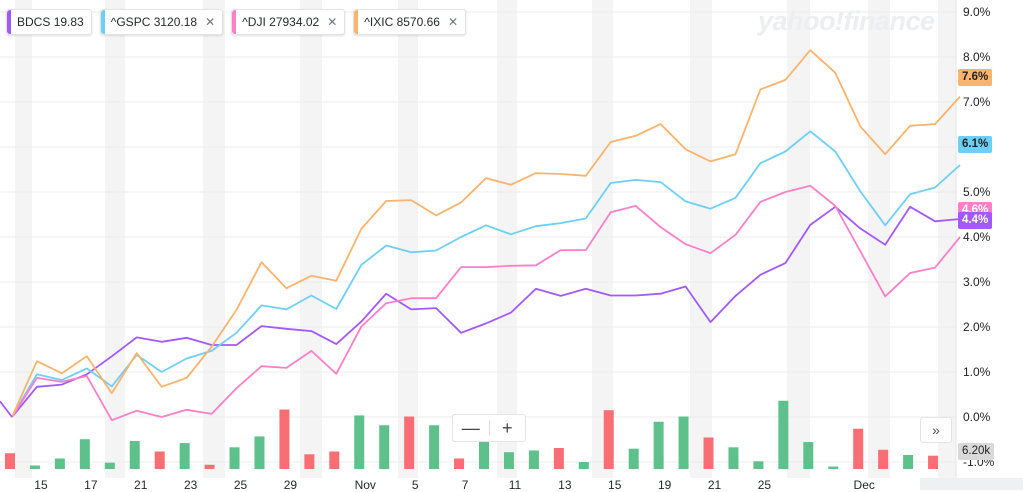 The image size is (1023, 492). I want to click on zoom-controls: — +, so click(489, 428).